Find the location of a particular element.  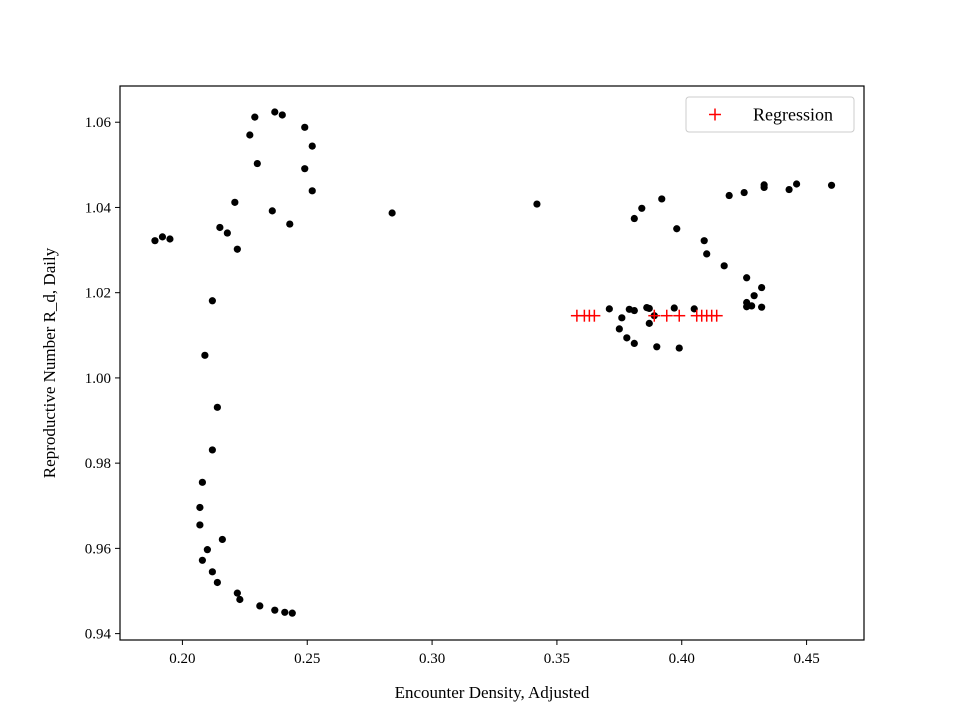

y-tick-label: 1.02 is located at coordinates (98, 294).